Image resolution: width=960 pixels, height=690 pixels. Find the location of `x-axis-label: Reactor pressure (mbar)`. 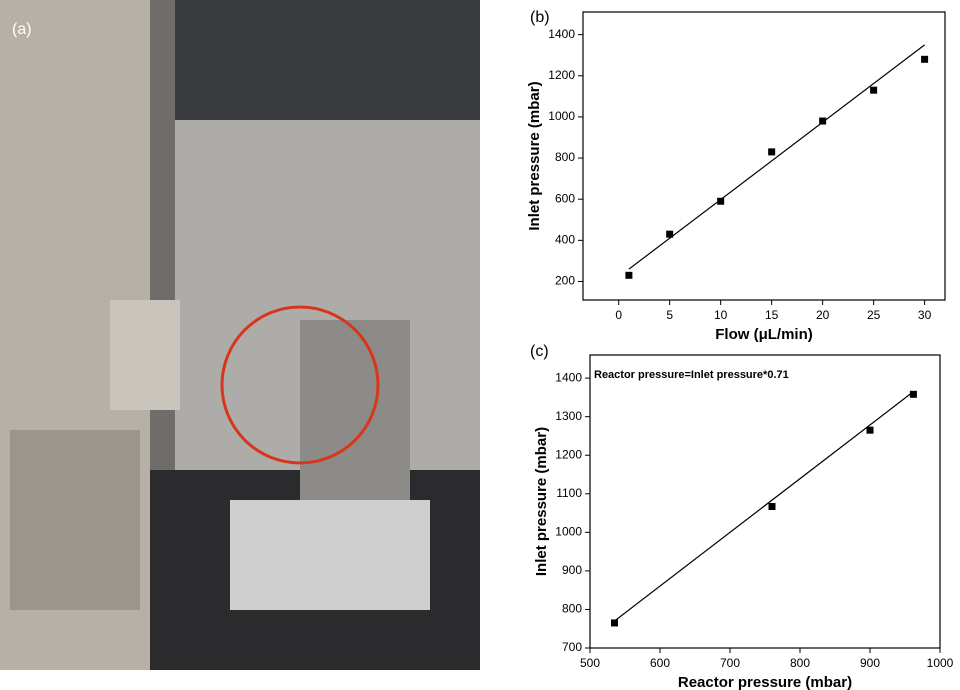

x-axis-label: Reactor pressure (mbar) is located at coordinates (765, 682).